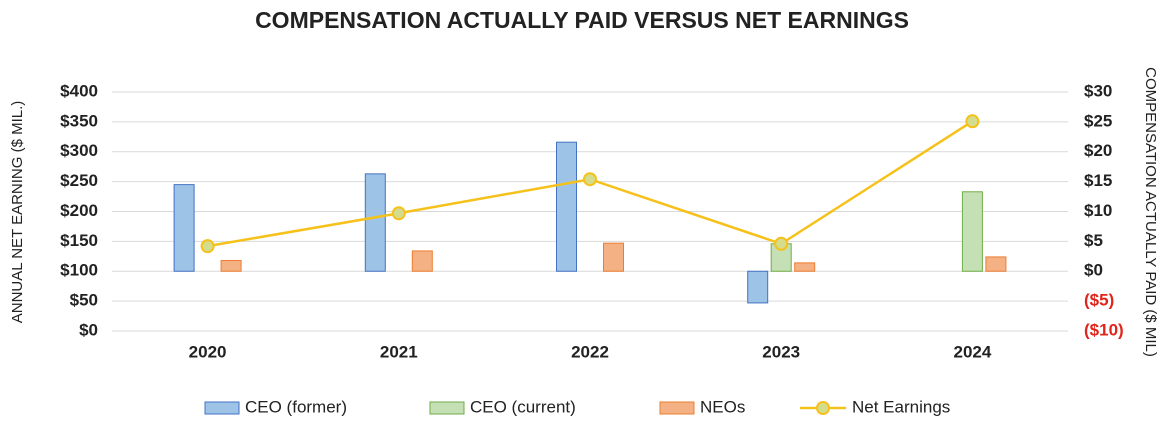 The width and height of the screenshot is (1165, 421). What do you see at coordinates (79, 90) in the screenshot?
I see `y-tick-label: $400` at bounding box center [79, 90].